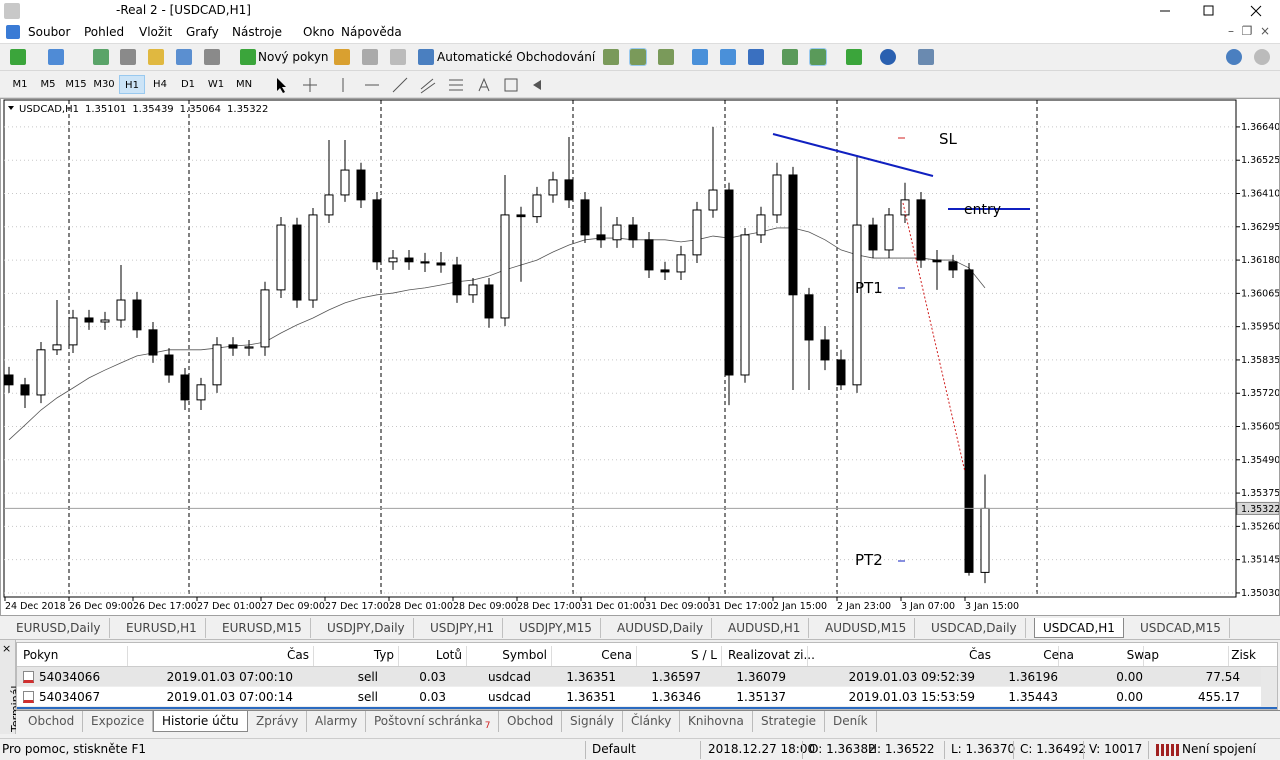 The width and height of the screenshot is (1280, 760). I want to click on column-header: S / L, so click(704, 655).